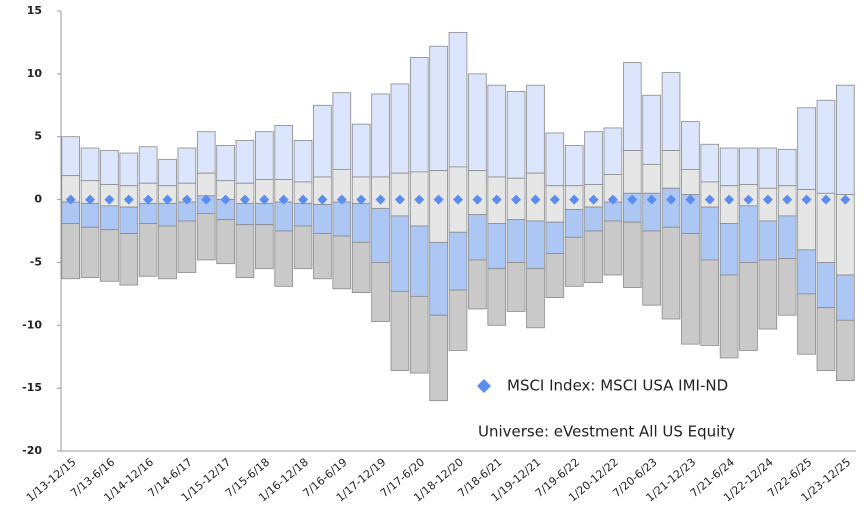  I want to click on y-tick-label: 0, so click(38, 199).